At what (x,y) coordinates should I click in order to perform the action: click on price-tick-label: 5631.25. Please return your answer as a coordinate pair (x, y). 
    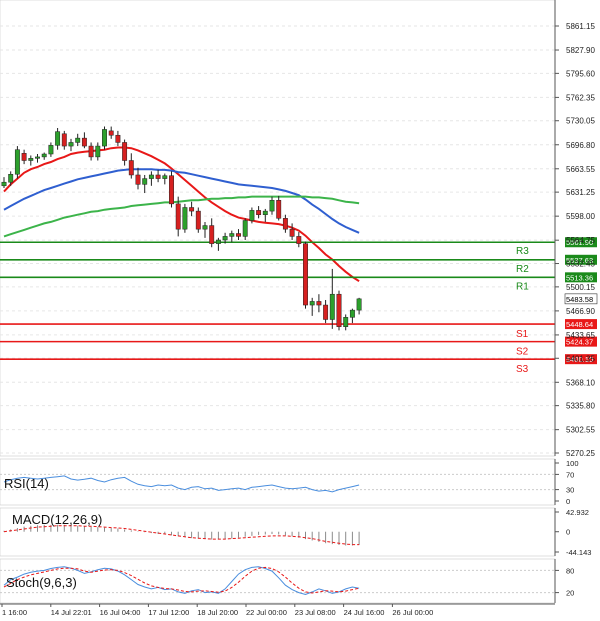
    Looking at the image, I should click on (580, 192).